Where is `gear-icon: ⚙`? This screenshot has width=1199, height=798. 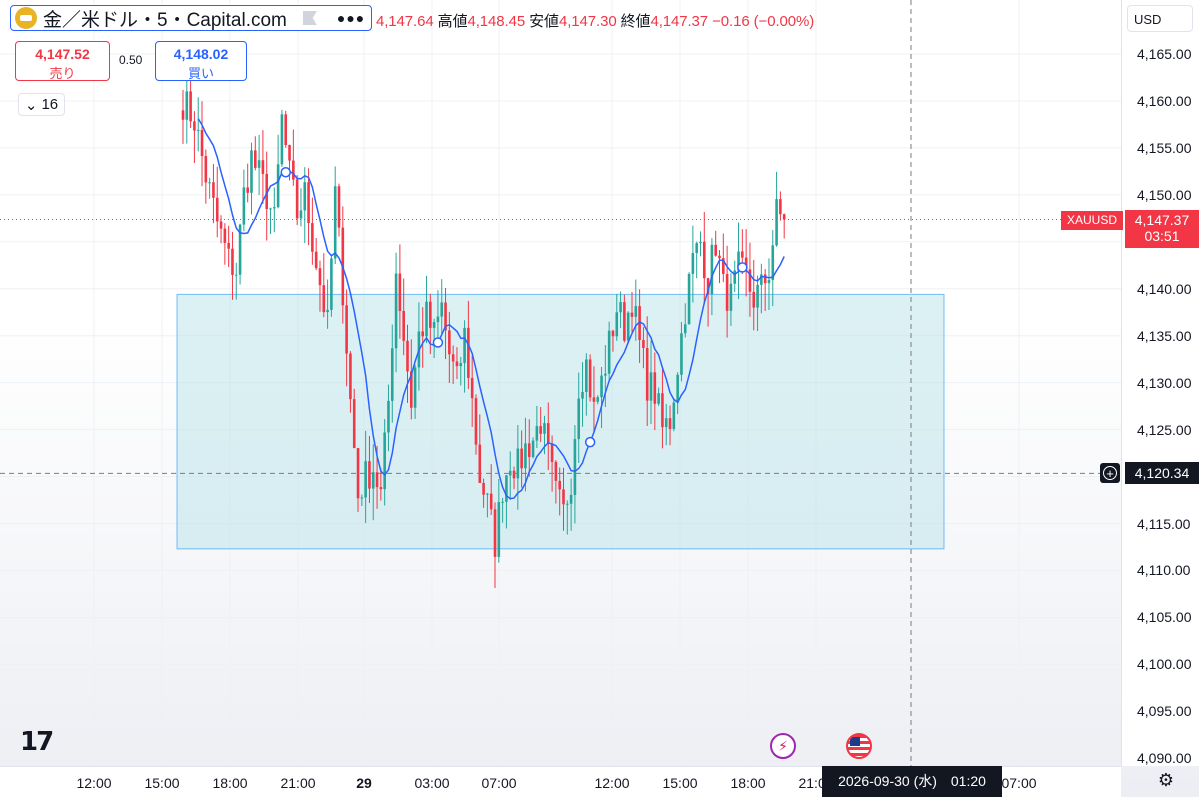 gear-icon: ⚙ is located at coordinates (1166, 780).